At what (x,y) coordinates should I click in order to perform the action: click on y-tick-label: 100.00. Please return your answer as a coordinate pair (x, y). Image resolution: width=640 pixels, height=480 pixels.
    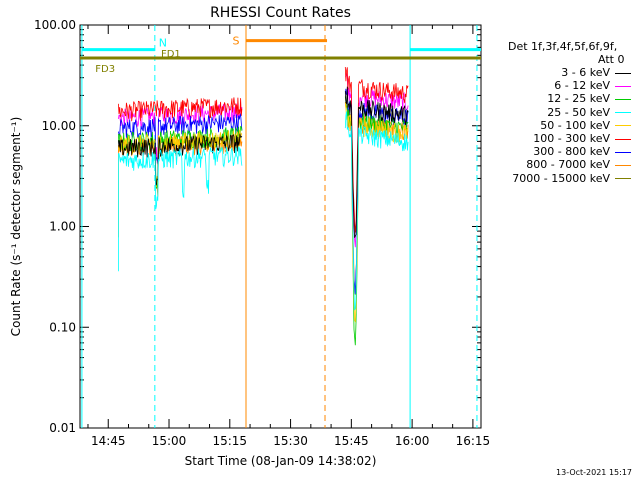
    Looking at the image, I should click on (55, 25).